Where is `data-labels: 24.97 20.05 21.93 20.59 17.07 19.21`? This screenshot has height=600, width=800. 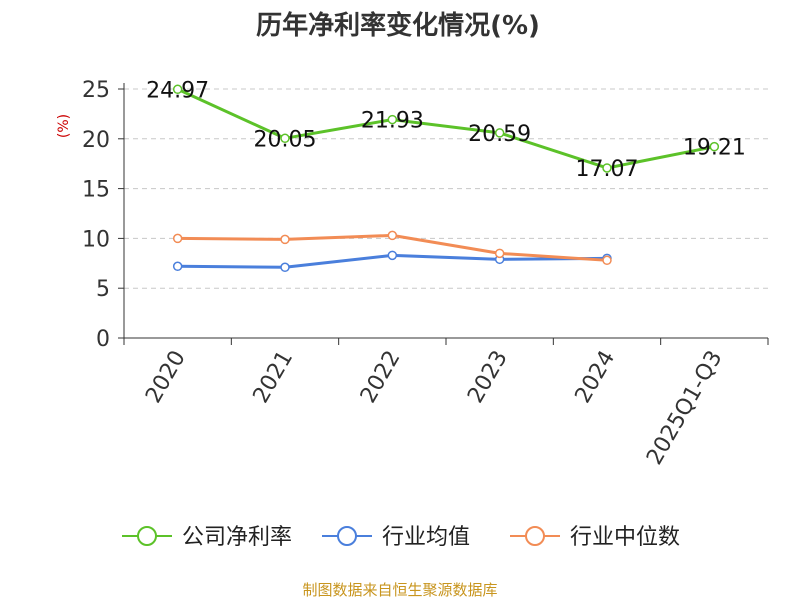
data-labels: 24.97 20.05 21.93 20.59 17.07 19.21 is located at coordinates (446, 130).